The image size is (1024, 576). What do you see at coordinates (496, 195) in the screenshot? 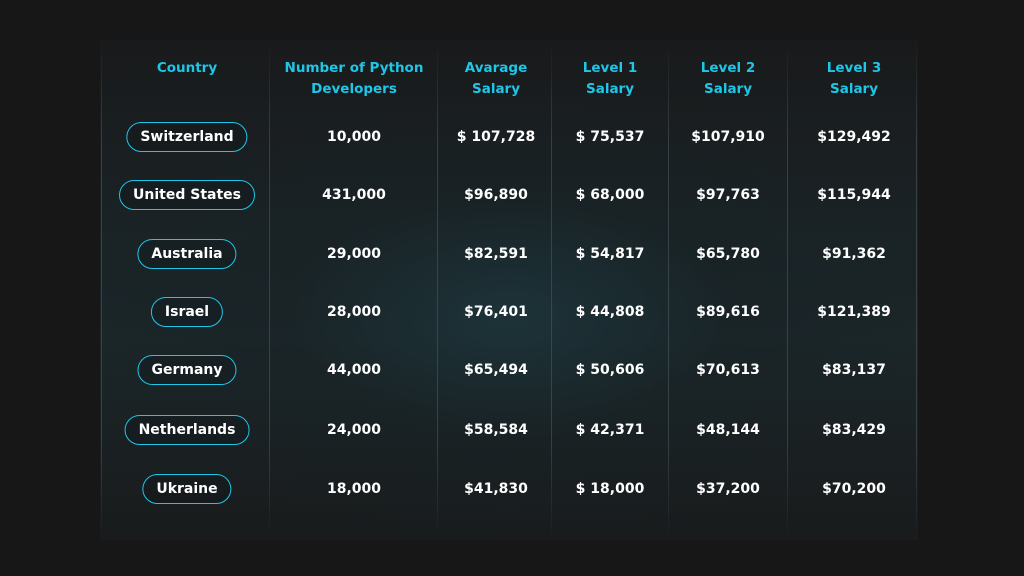
I see `table-cell-average-salary: $96,890` at bounding box center [496, 195].